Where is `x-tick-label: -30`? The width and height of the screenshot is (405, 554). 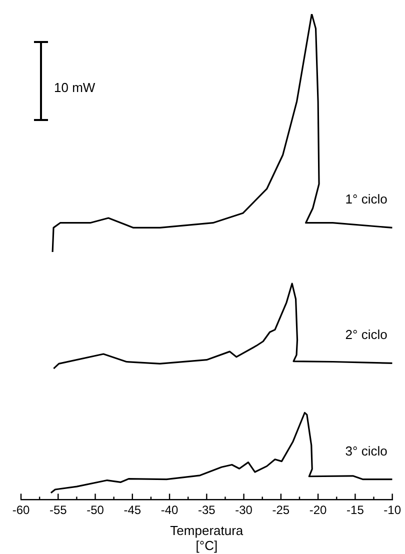 x-tick-label: -30 is located at coordinates (244, 510).